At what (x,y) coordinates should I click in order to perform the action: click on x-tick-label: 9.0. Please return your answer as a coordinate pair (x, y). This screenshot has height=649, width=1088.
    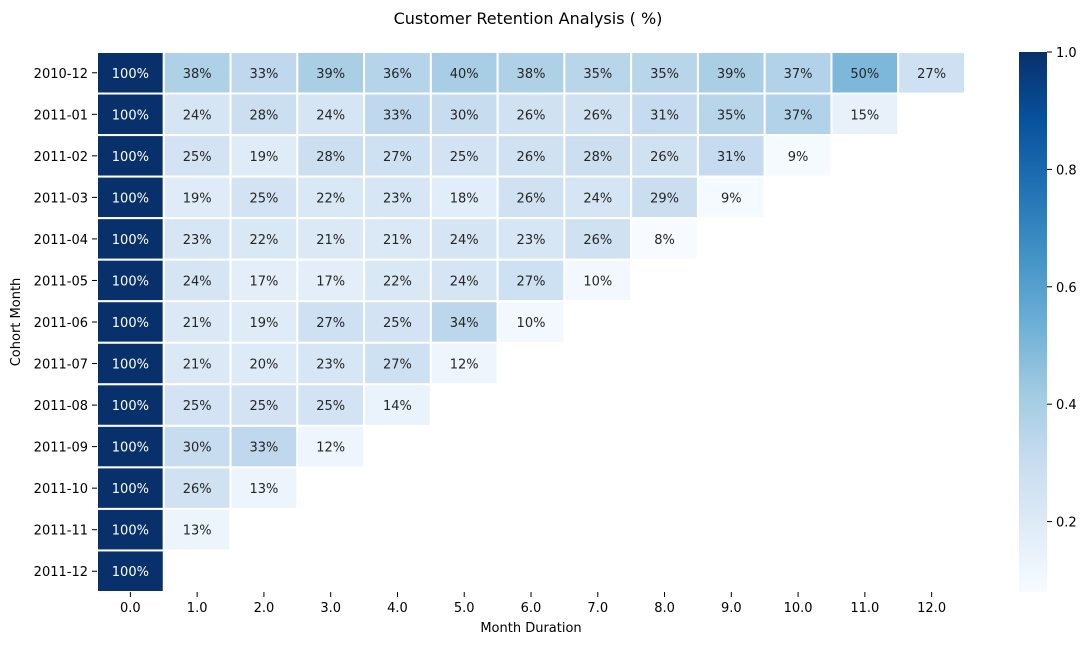
    Looking at the image, I should click on (731, 608).